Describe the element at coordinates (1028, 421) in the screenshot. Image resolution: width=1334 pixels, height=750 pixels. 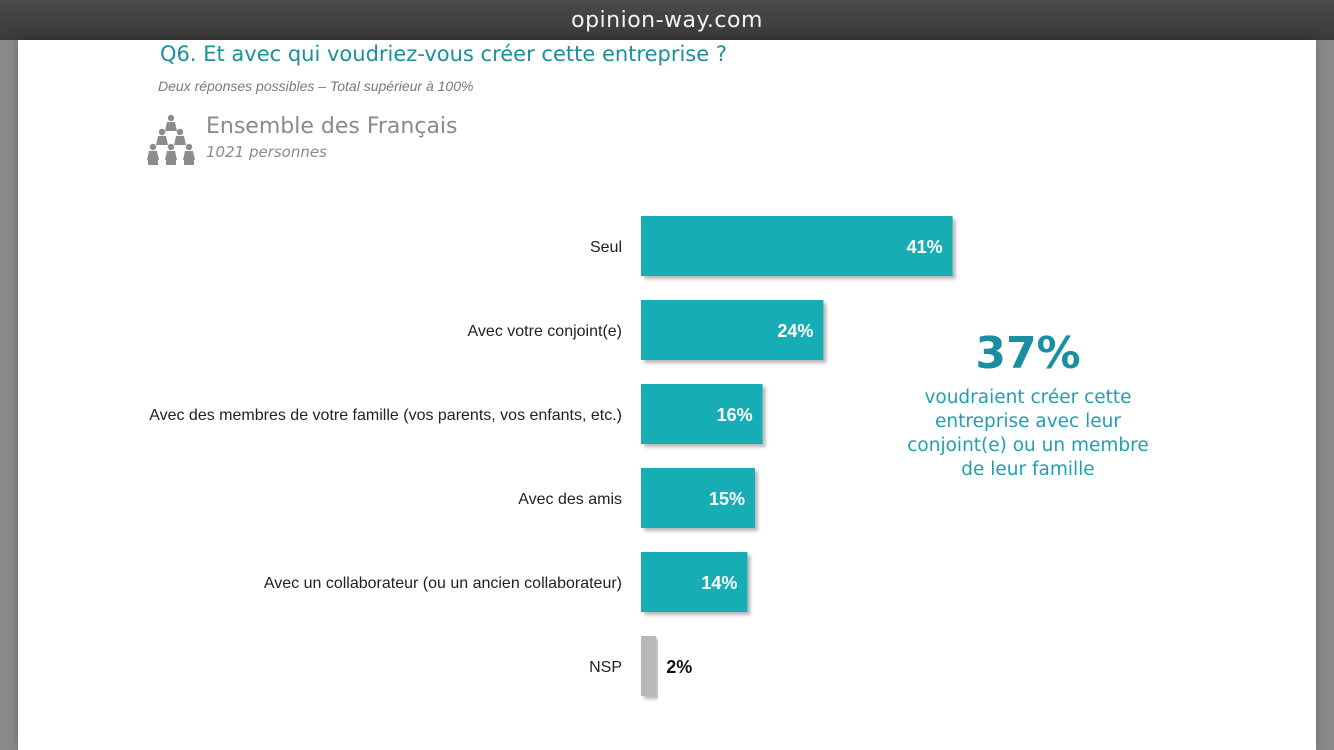
I see `callout-line: entreprise avec leur` at that location.